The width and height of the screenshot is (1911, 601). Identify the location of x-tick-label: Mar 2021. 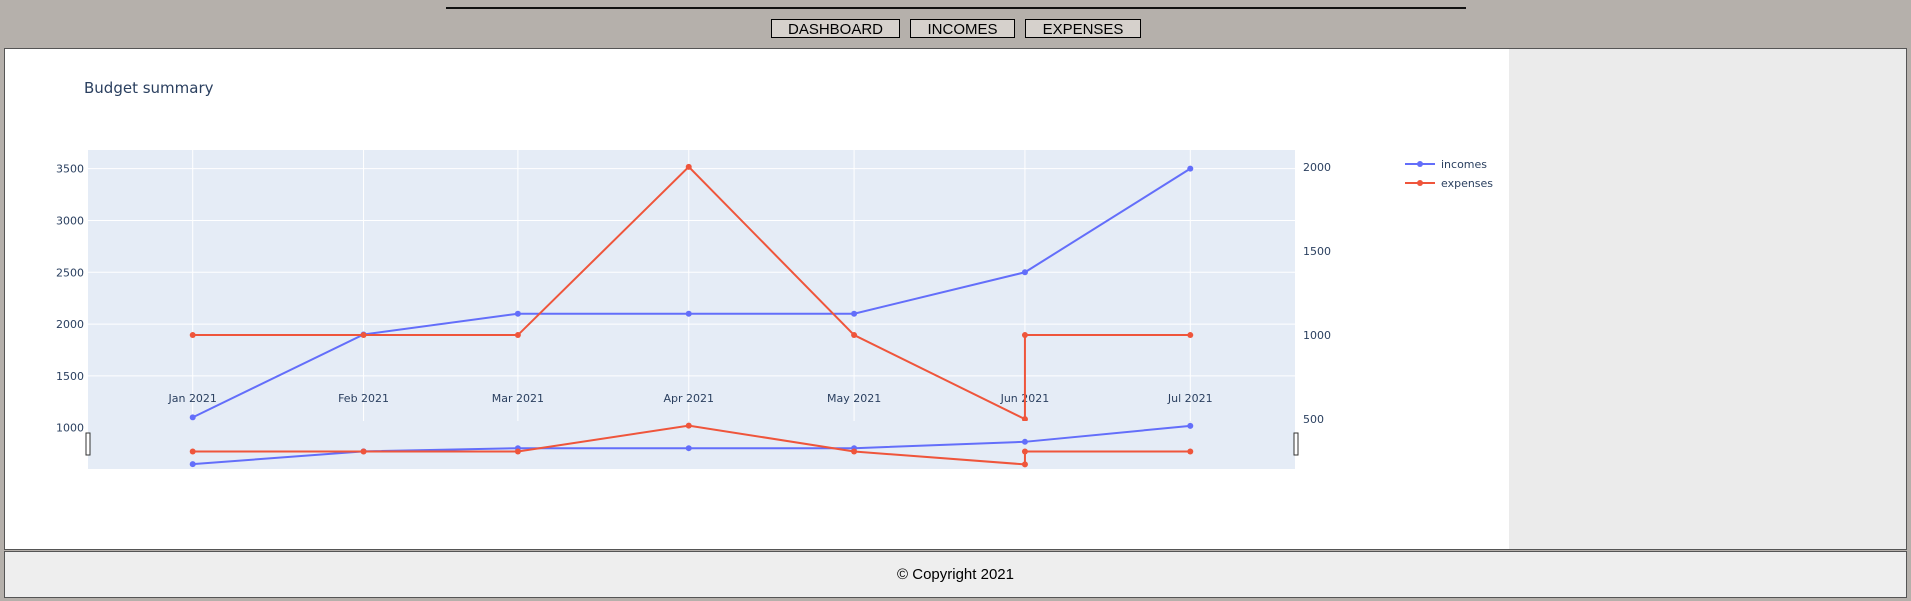
(518, 398).